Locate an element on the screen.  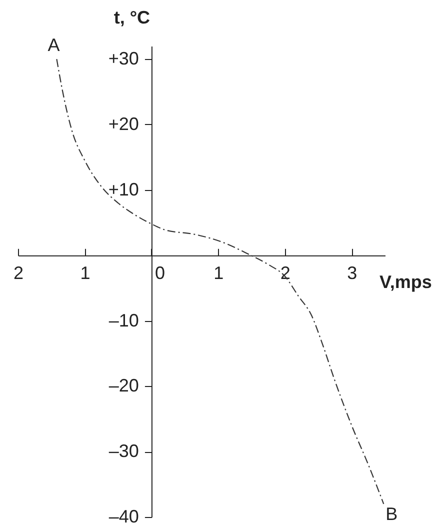
y-tick-label: +10 is located at coordinates (123, 189).